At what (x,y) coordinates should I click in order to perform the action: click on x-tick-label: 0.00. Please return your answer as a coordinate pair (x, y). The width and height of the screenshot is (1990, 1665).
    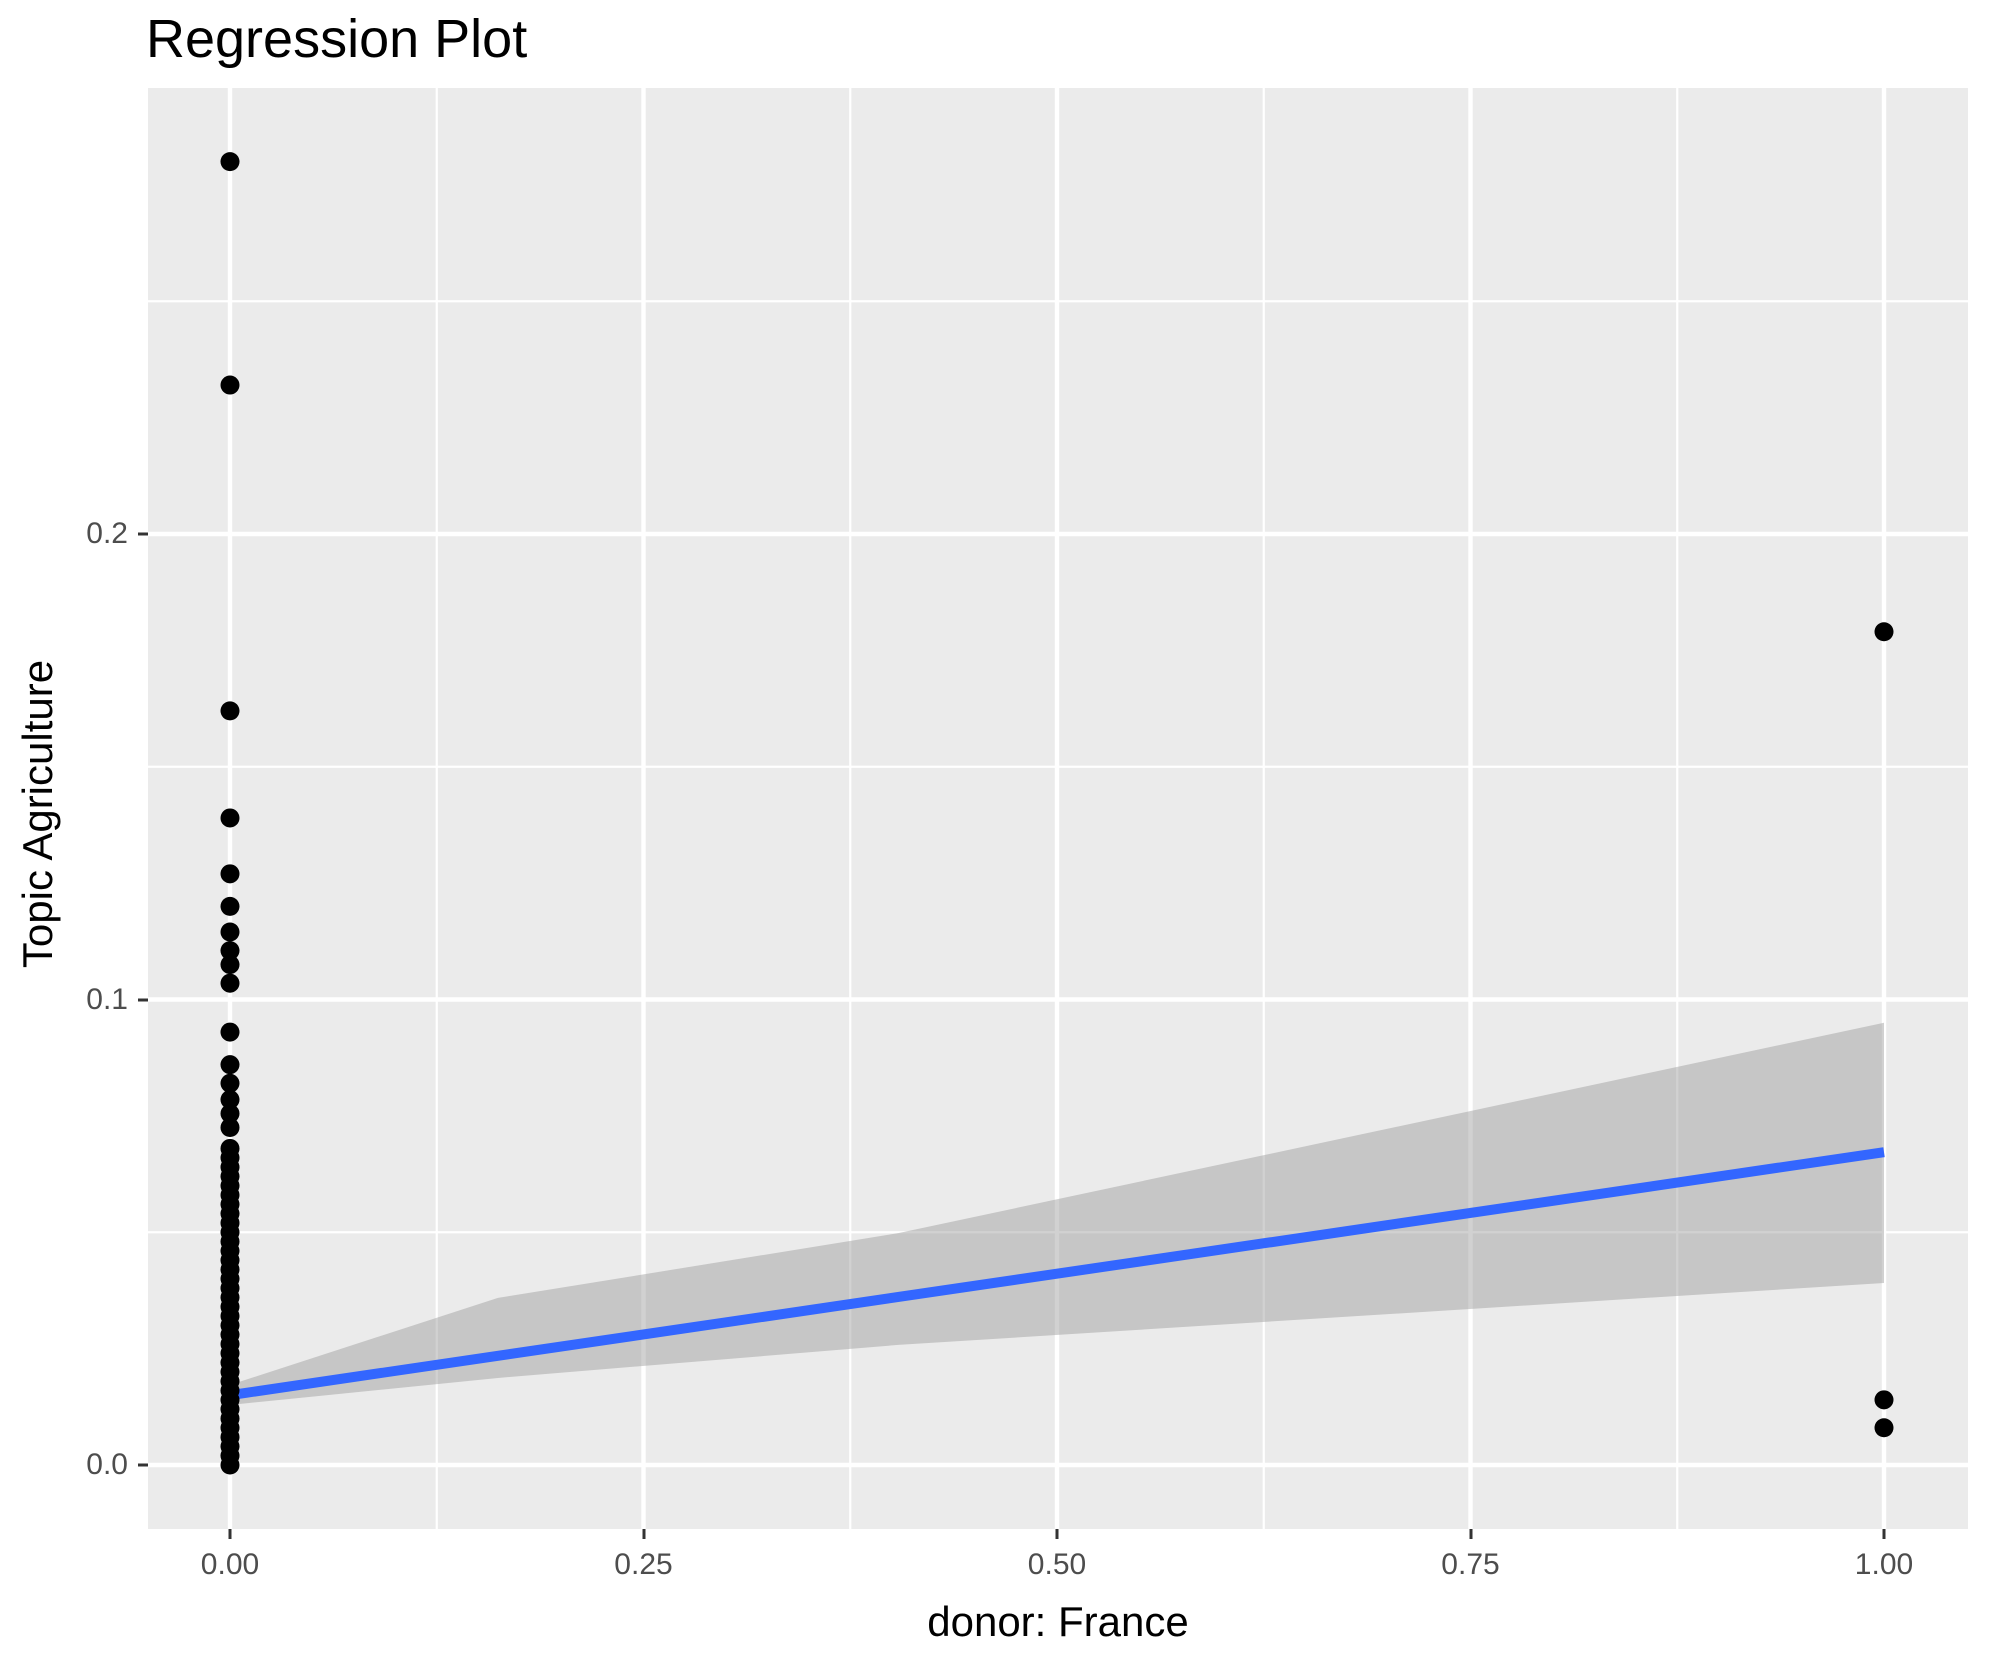
    Looking at the image, I should click on (230, 1564).